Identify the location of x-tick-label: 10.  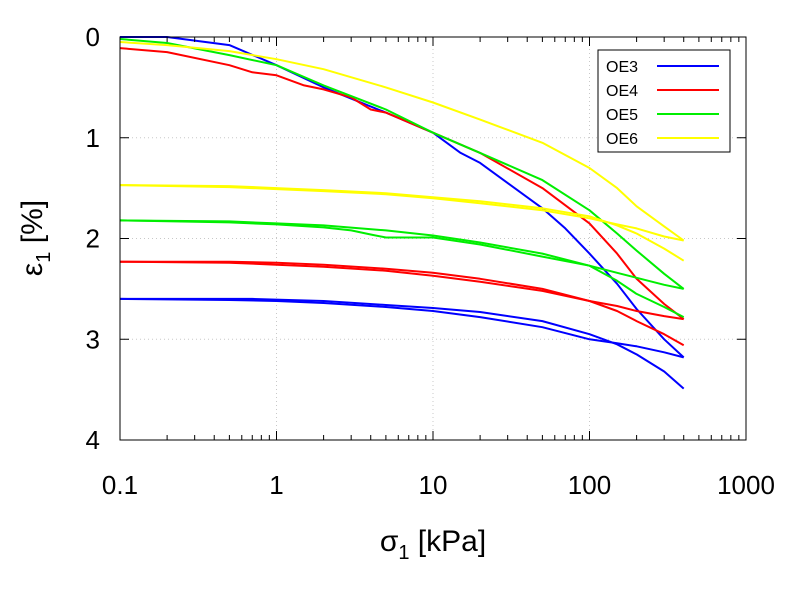
(433, 485).